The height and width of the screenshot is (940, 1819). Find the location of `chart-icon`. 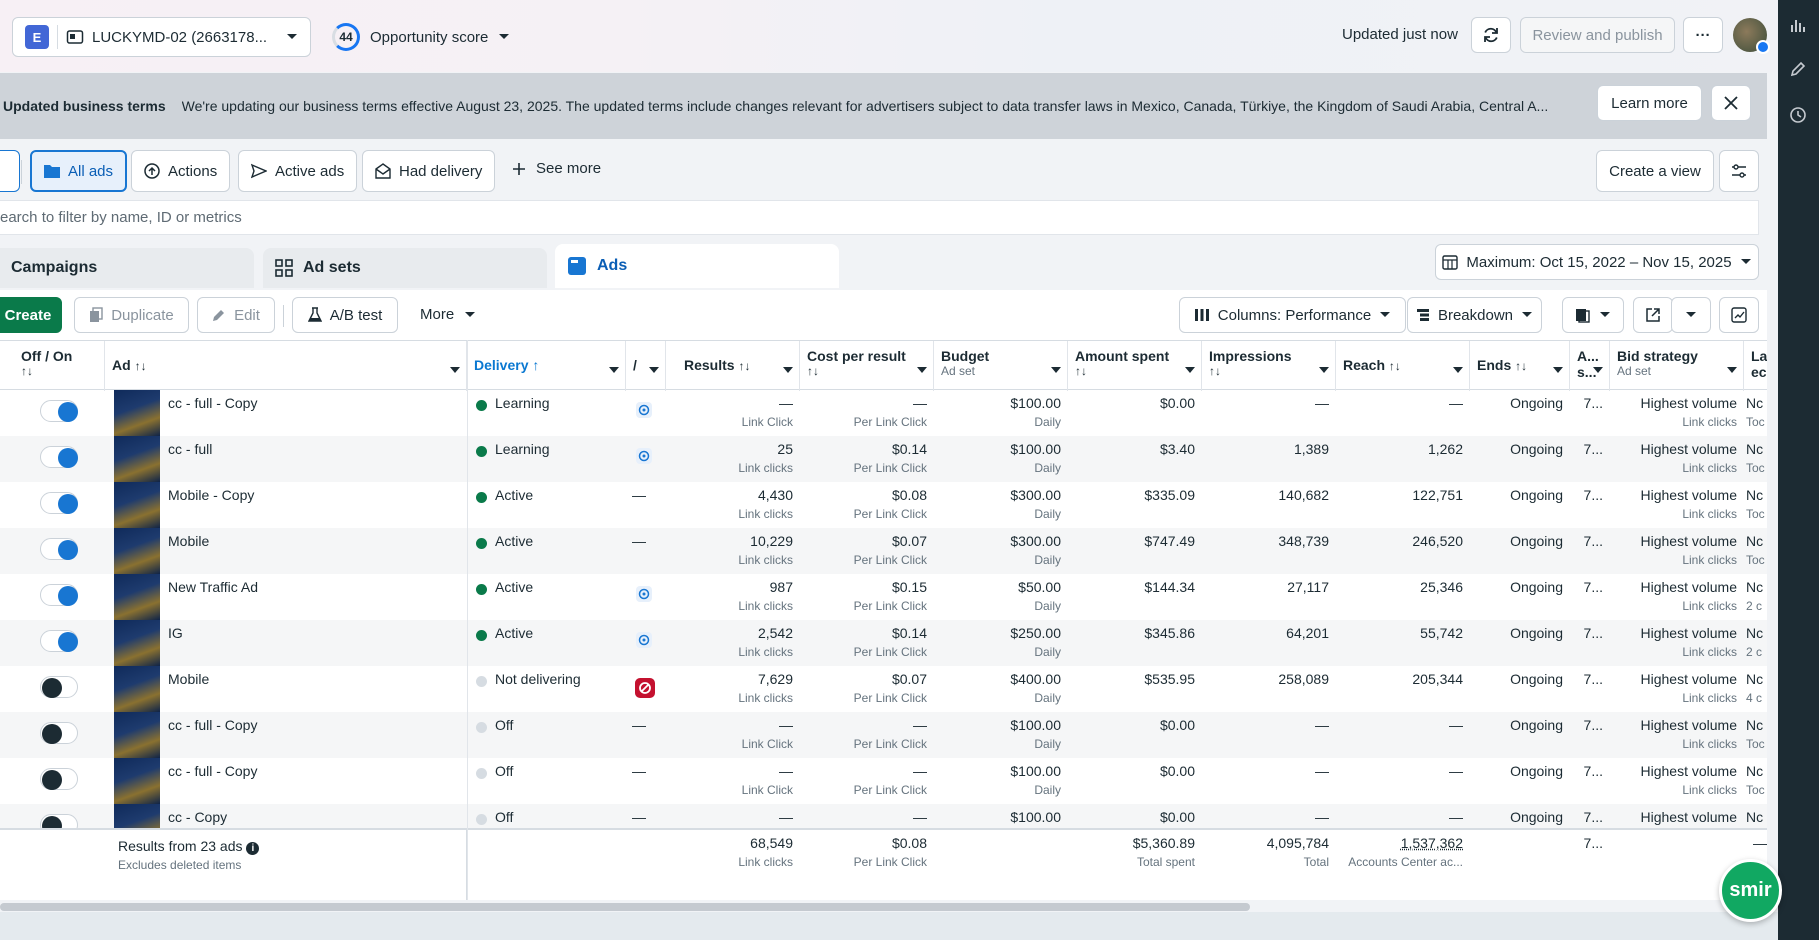

chart-icon is located at coordinates (1798, 25).